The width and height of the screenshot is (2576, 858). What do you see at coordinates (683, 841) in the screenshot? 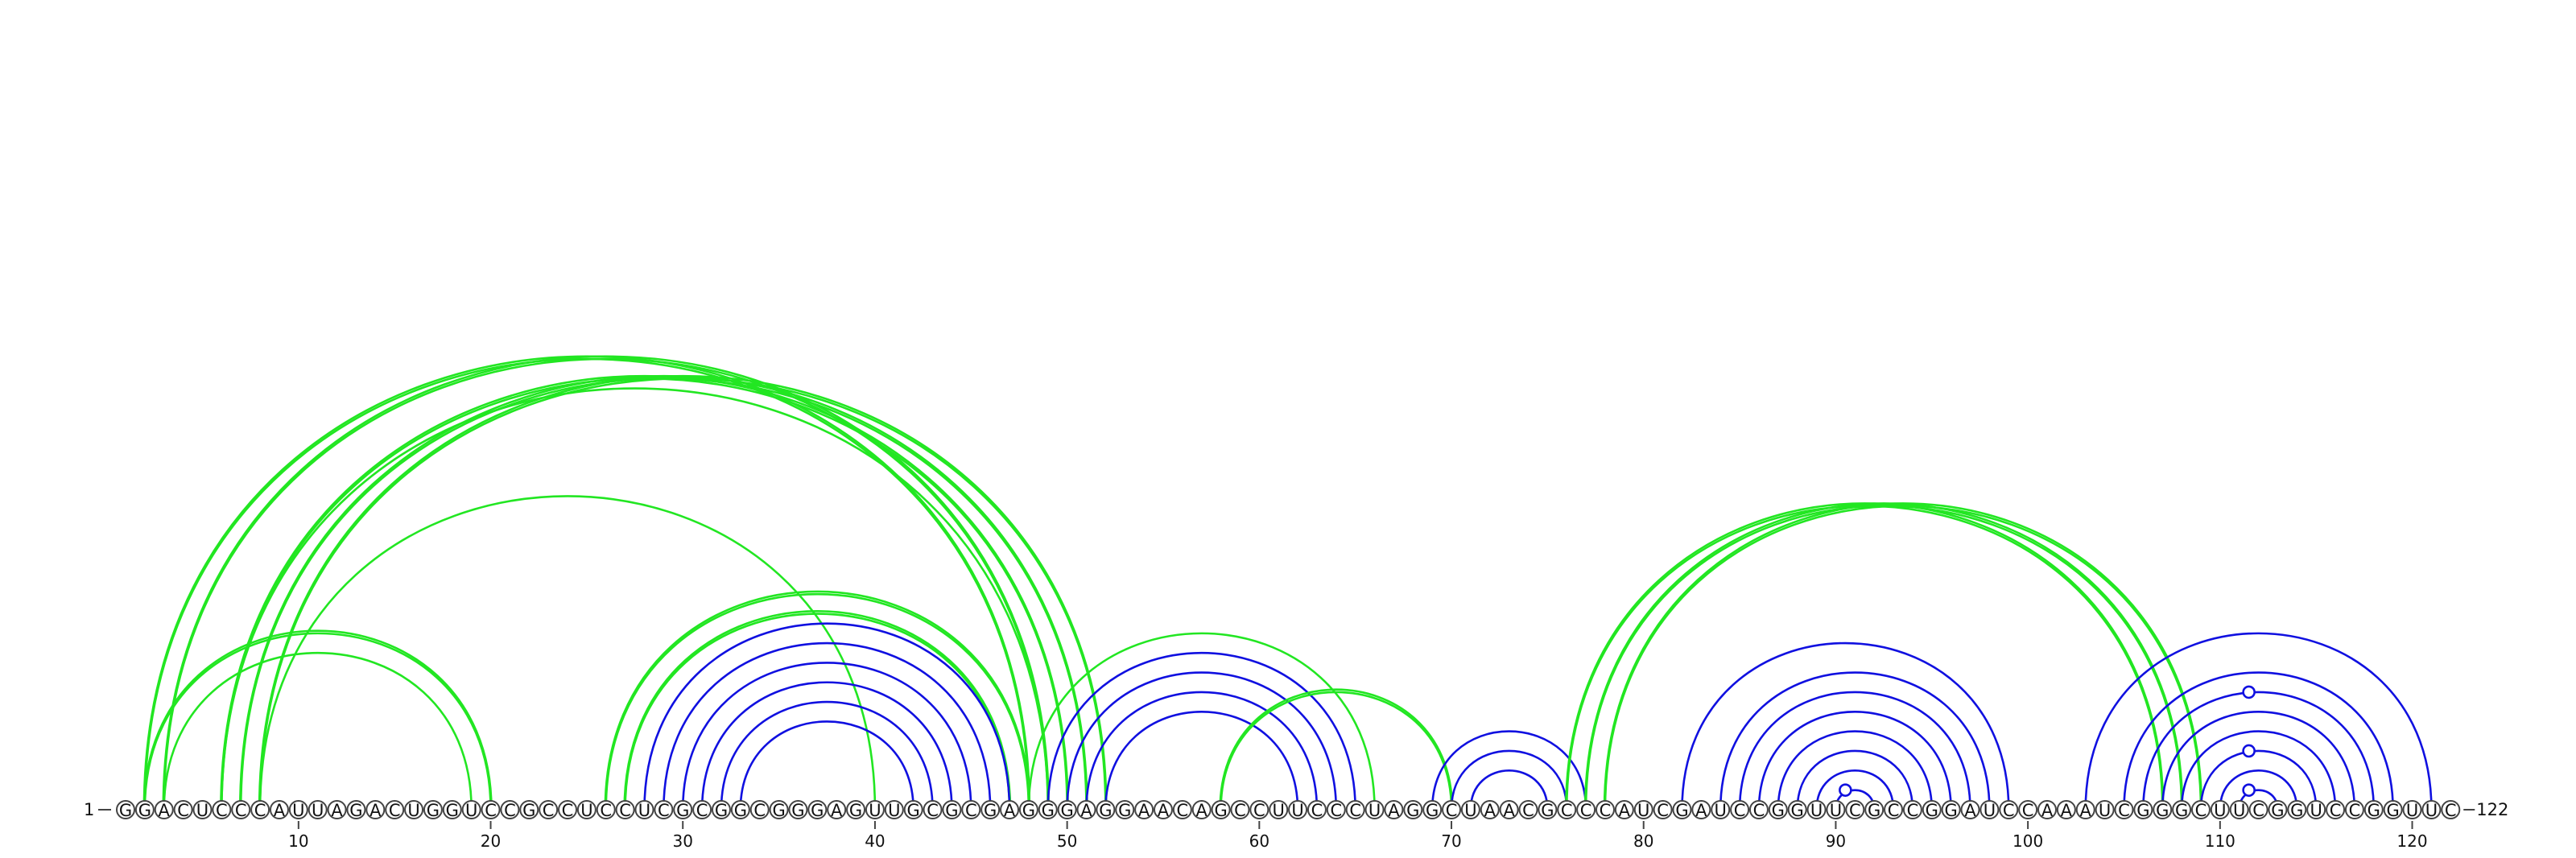
I see `tick-label: 30` at bounding box center [683, 841].